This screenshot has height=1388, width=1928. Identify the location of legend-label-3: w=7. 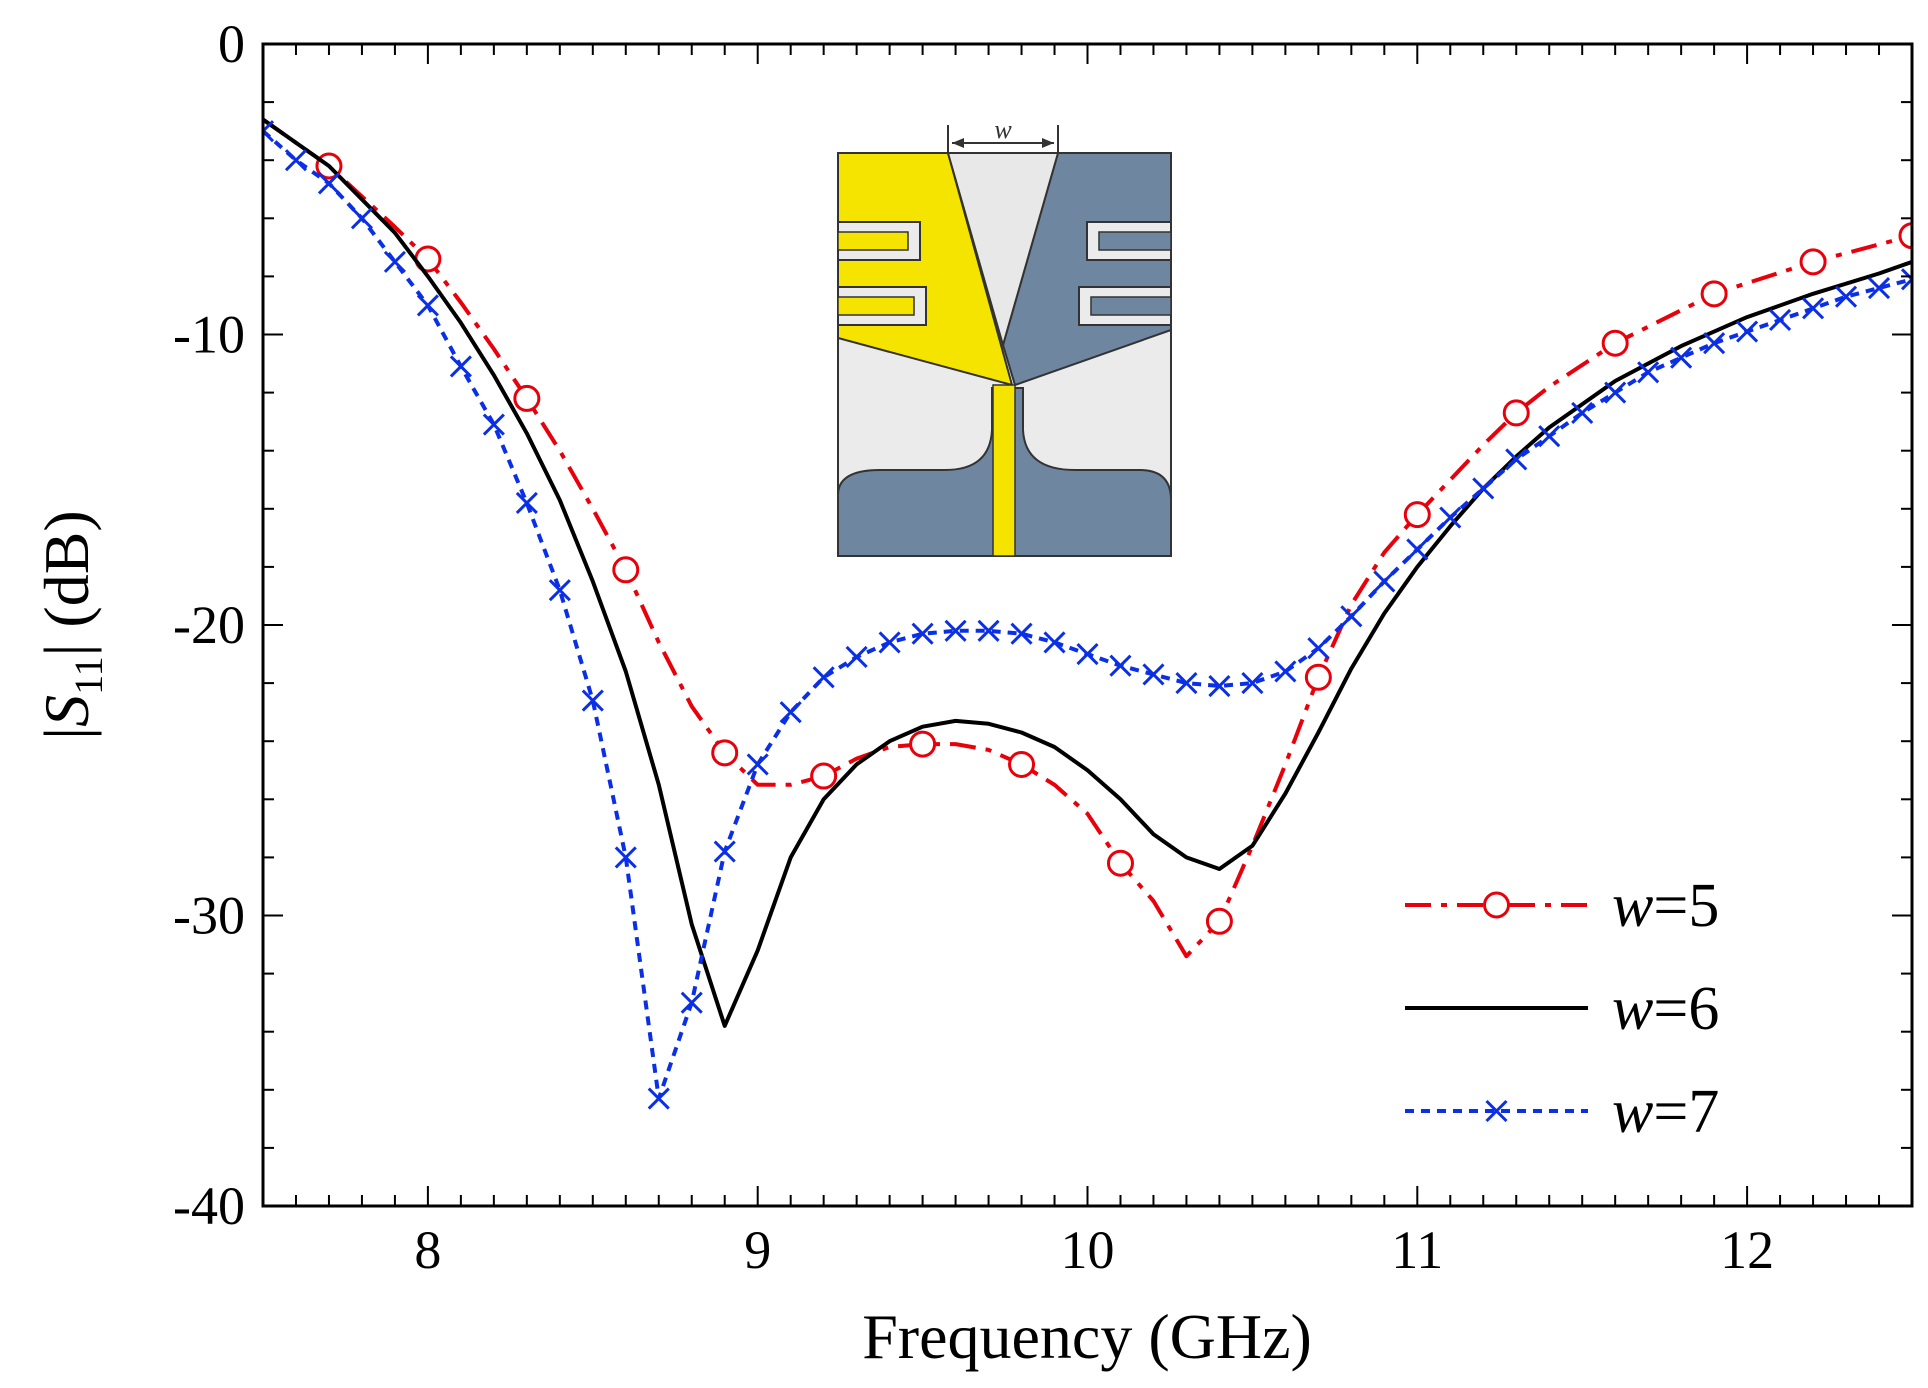
(1665, 1112).